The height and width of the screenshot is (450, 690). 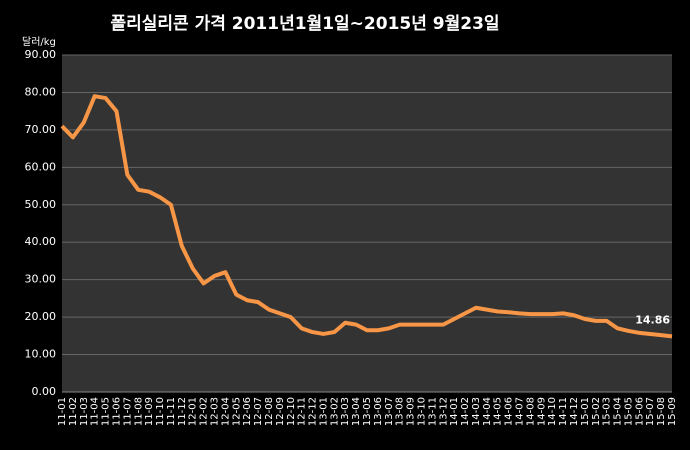 What do you see at coordinates (204, 411) in the screenshot?
I see `x-tick-label: 12-02` at bounding box center [204, 411].